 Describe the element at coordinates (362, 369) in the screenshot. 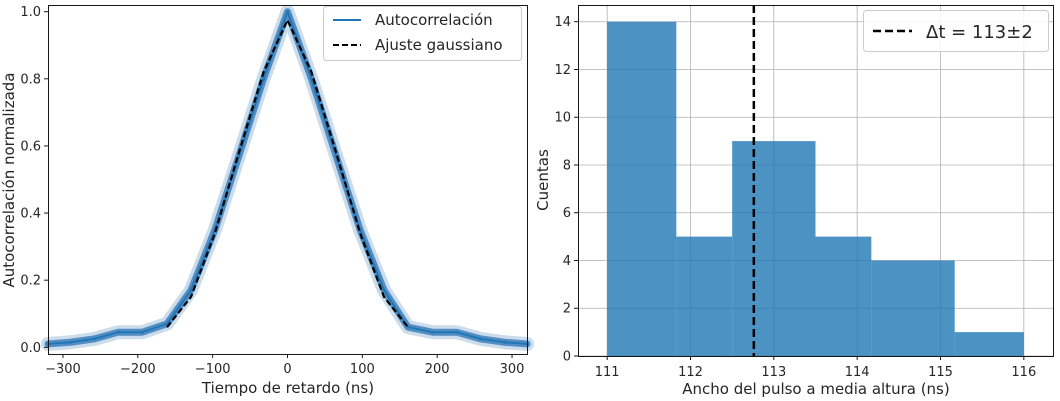

I see `left-x-tick-label: 100` at that location.